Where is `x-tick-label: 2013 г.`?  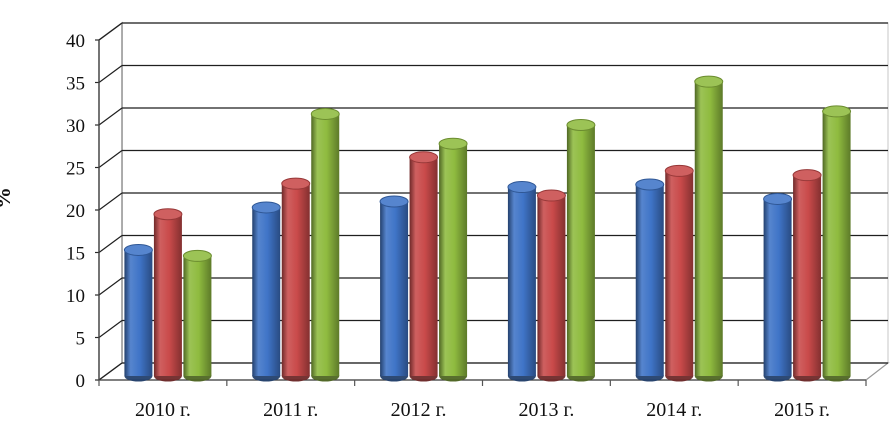 x-tick-label: 2013 г. is located at coordinates (546, 410).